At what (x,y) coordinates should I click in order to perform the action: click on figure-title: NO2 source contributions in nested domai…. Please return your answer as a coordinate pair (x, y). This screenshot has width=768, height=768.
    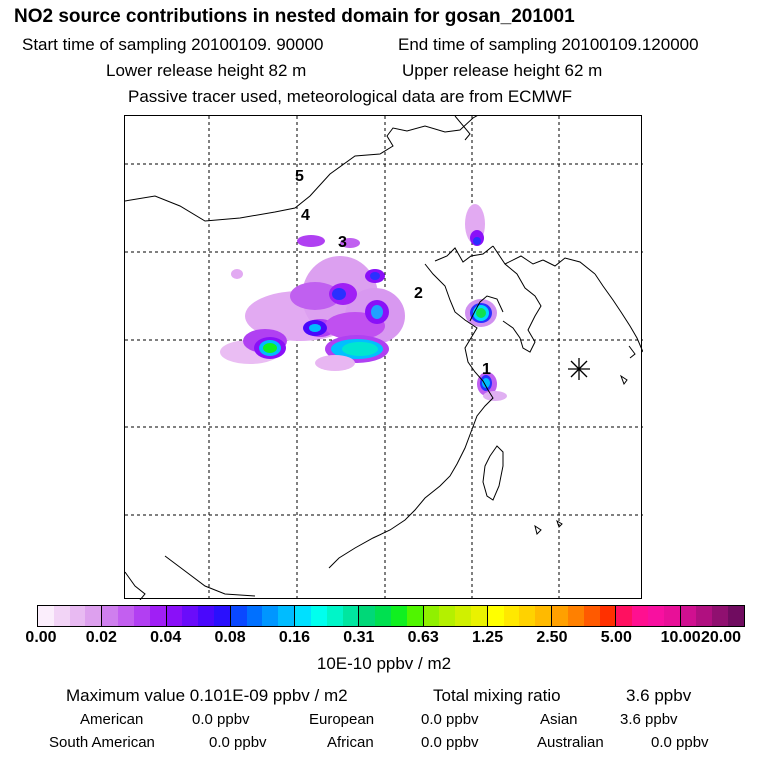
    Looking at the image, I should click on (294, 16).